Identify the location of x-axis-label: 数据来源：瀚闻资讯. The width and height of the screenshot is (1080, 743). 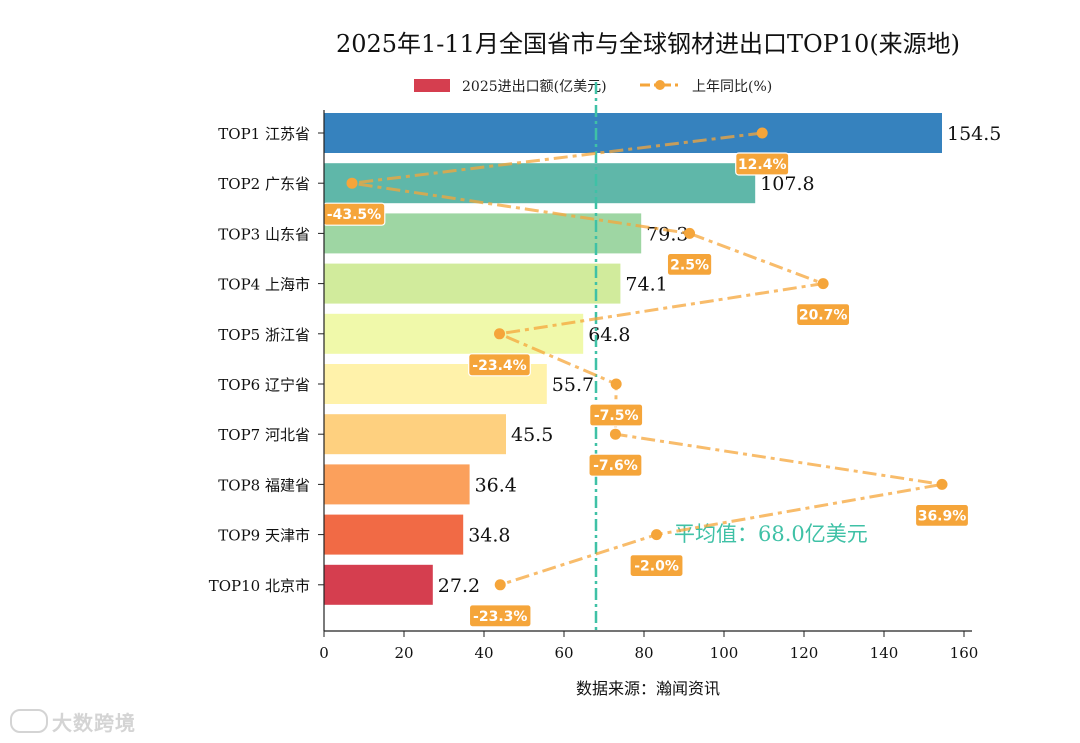
(648, 688).